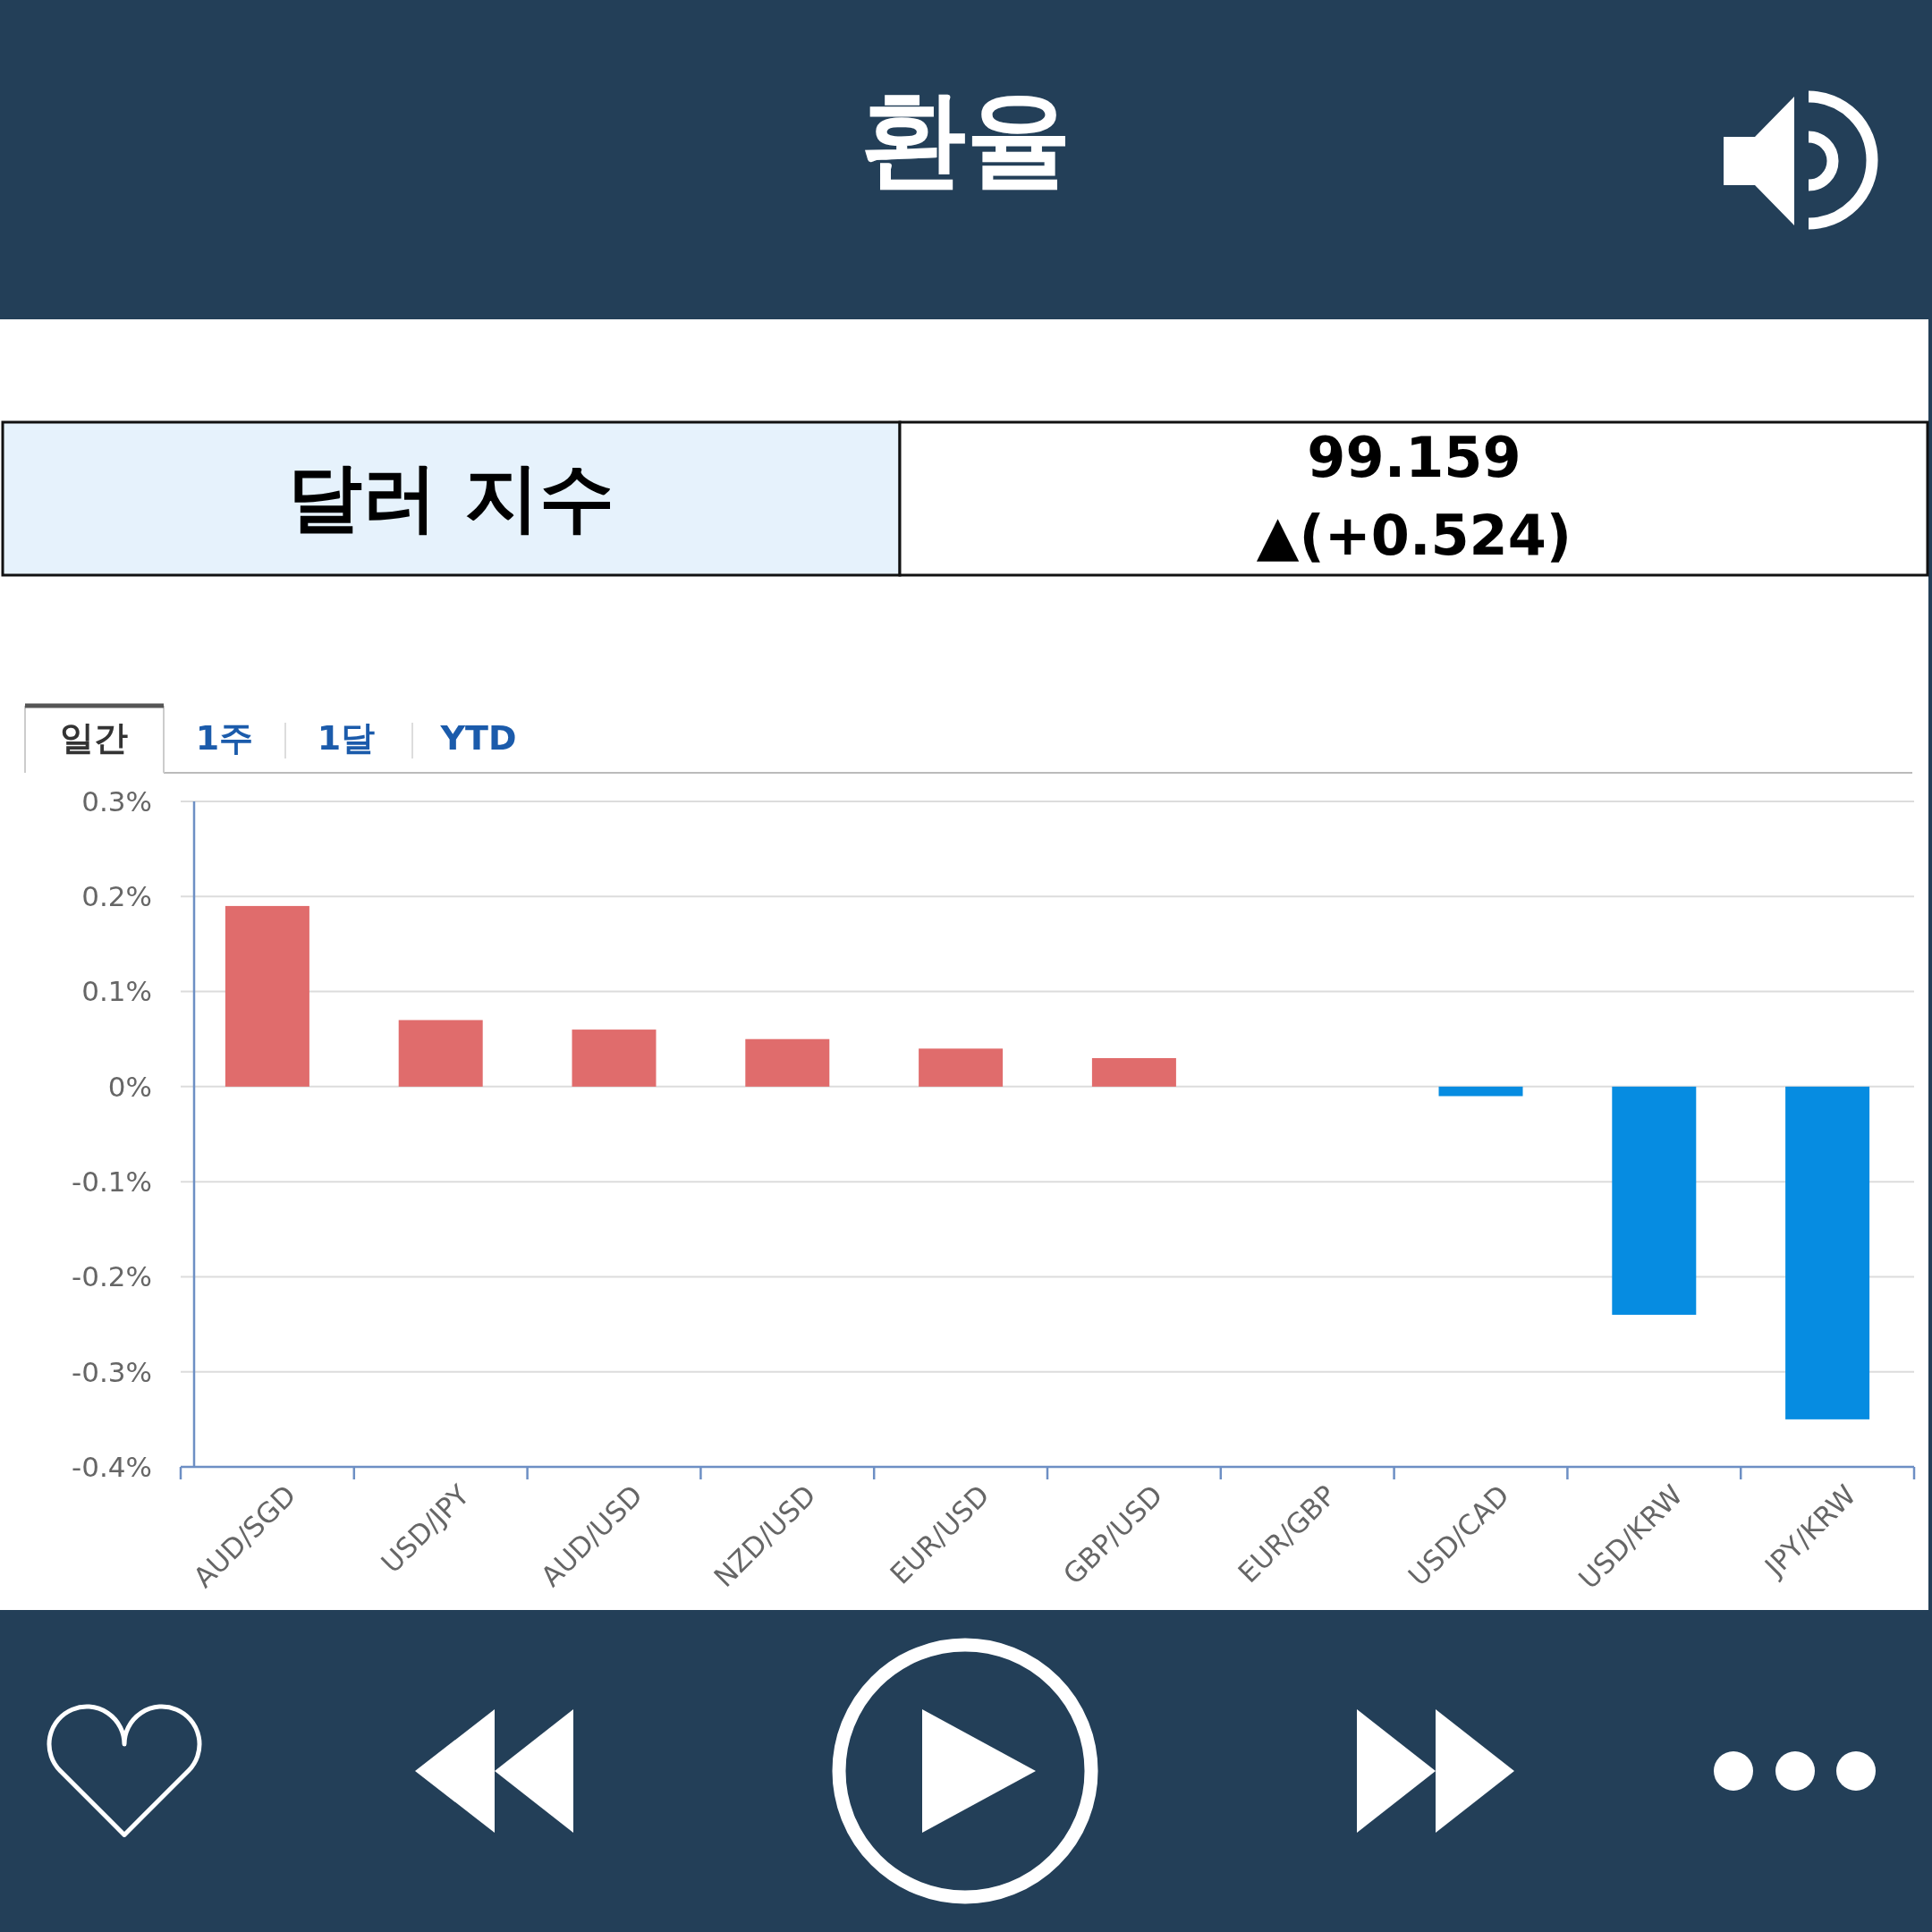  What do you see at coordinates (112, 1181) in the screenshot?
I see `y-tick-label: -0.1%` at bounding box center [112, 1181].